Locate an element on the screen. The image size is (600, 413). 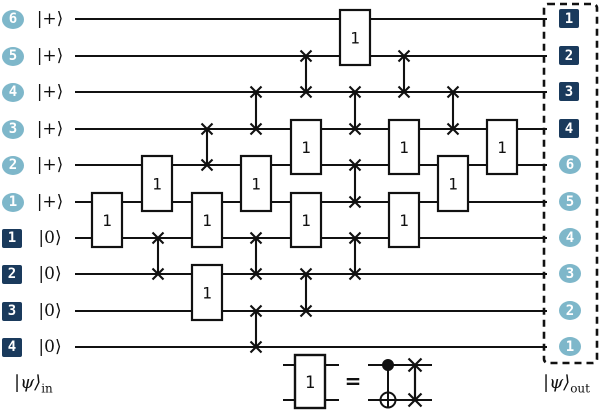
qubit-badge-right-8: 3 is located at coordinates (570, 273).